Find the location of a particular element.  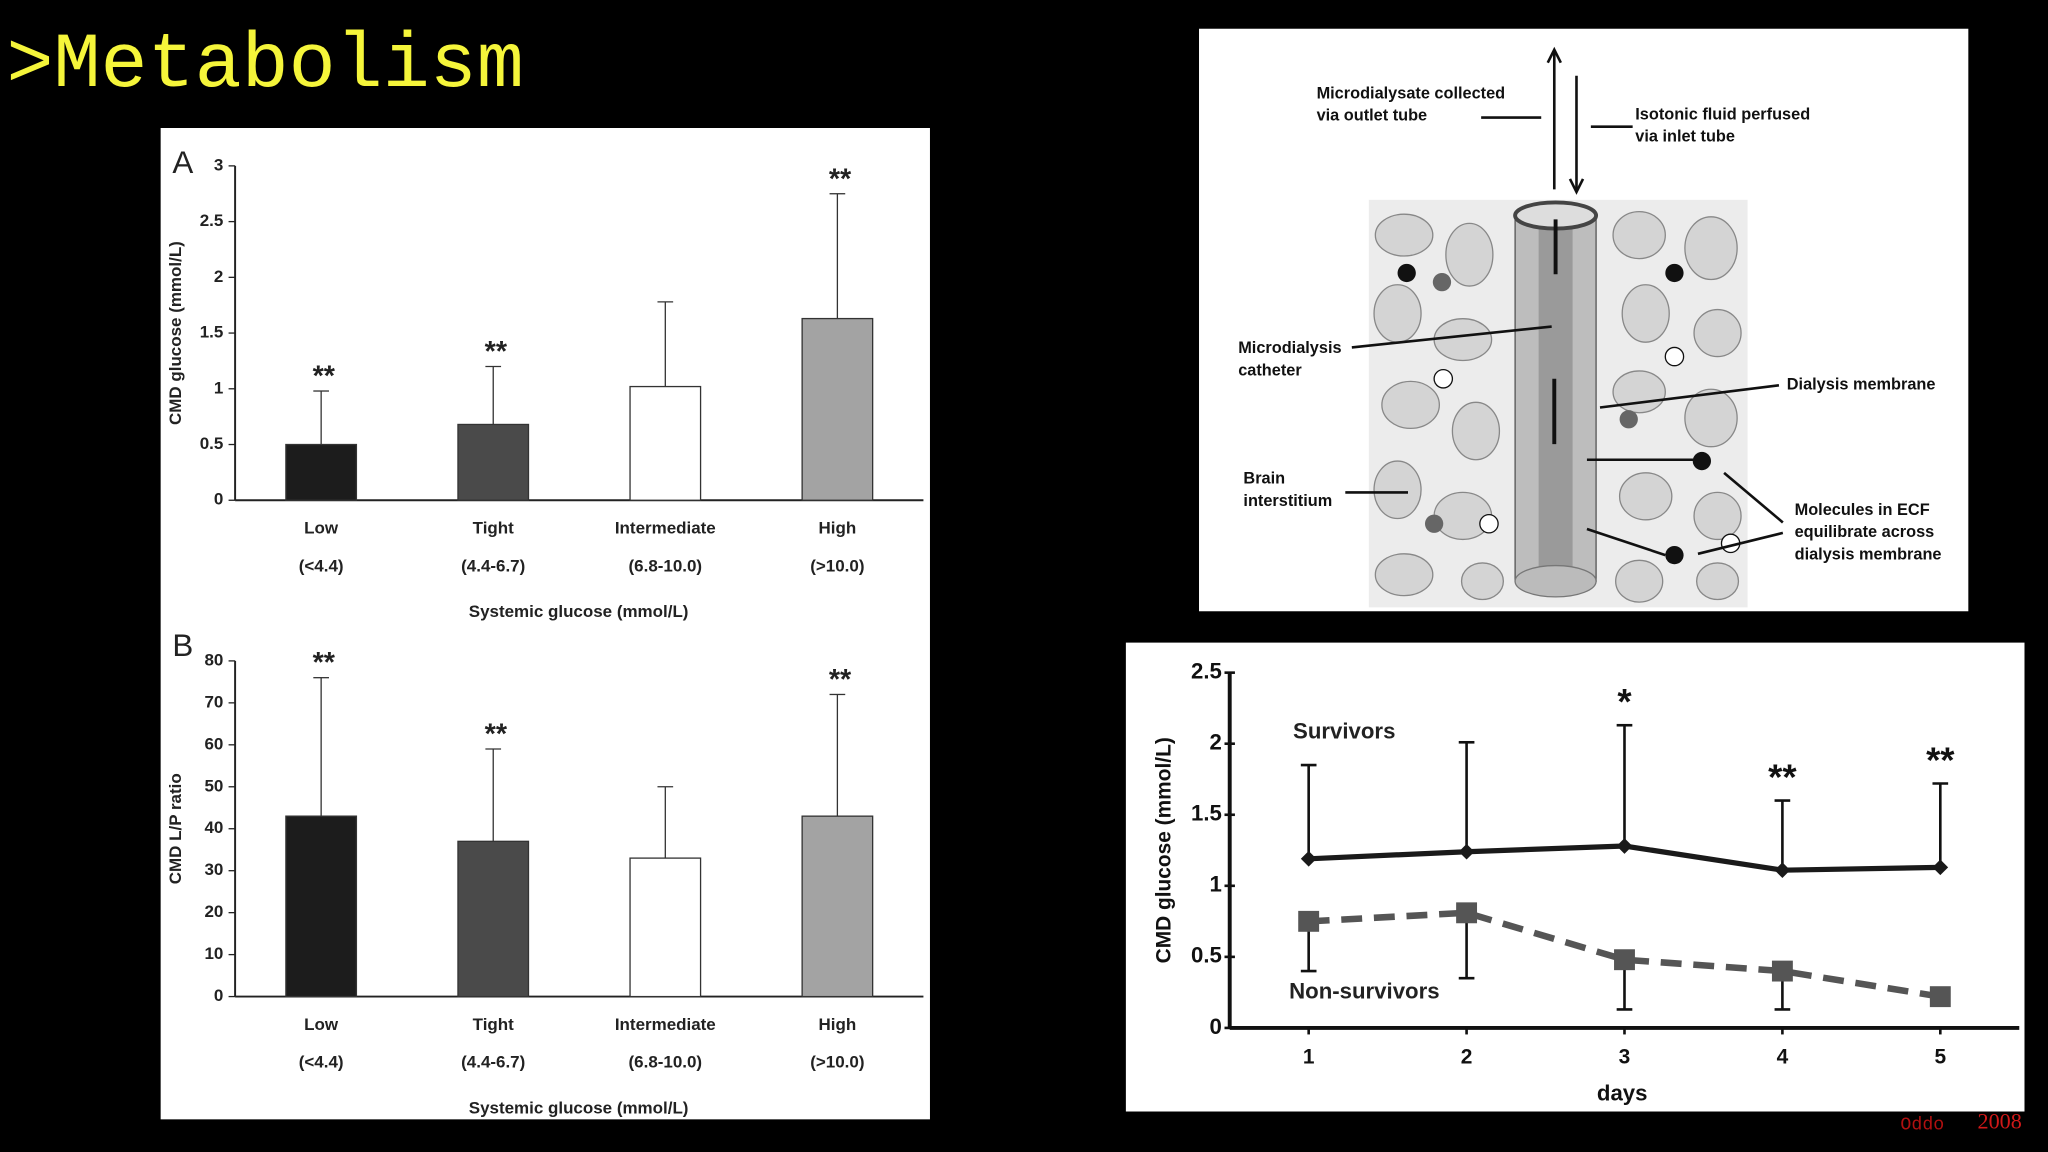

diagram is located at coordinates (1564, 327).